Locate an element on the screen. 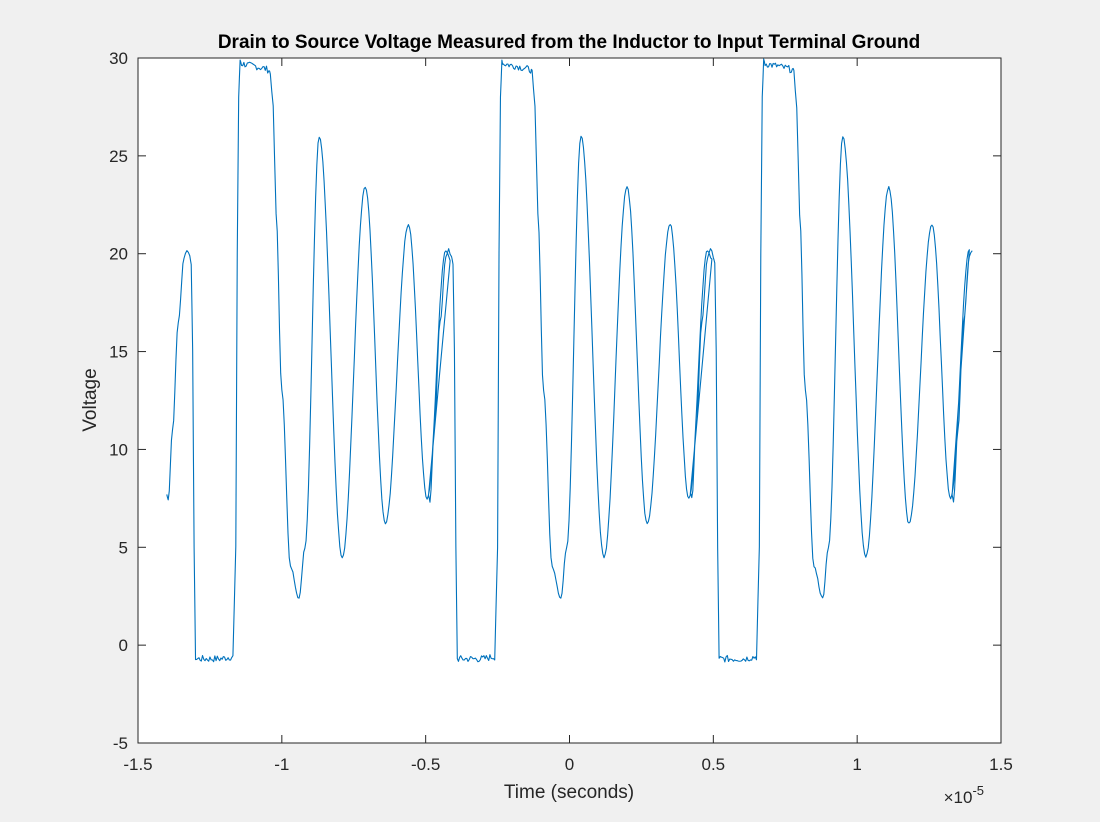  x-exponent-base: ×10 is located at coordinates (958, 797).